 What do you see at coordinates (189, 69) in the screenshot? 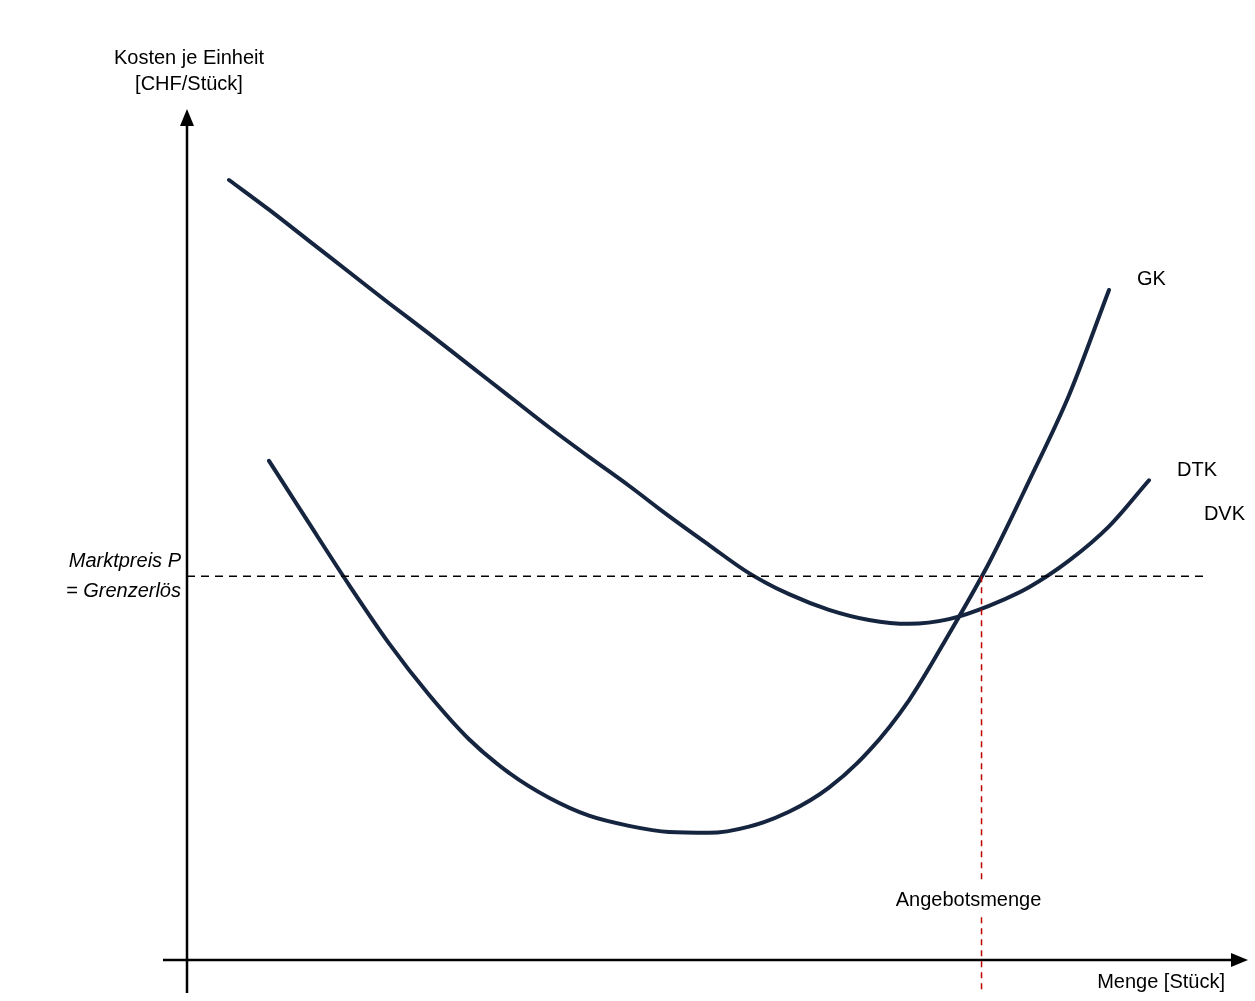
I see `y-axis-title: Kosten je Einheit [CHF/Stück]` at bounding box center [189, 69].